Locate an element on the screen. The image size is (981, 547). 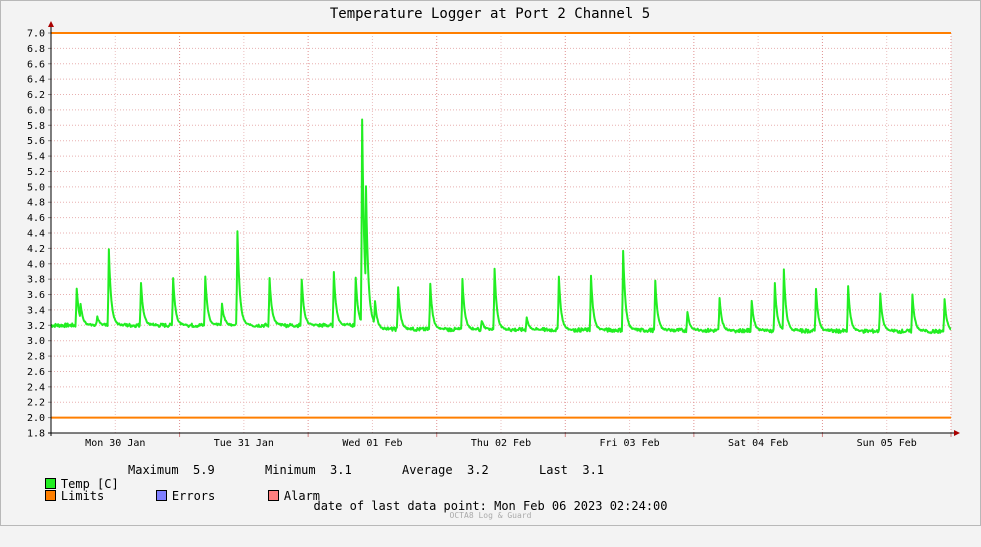
last-label: Last is located at coordinates (553, 470).